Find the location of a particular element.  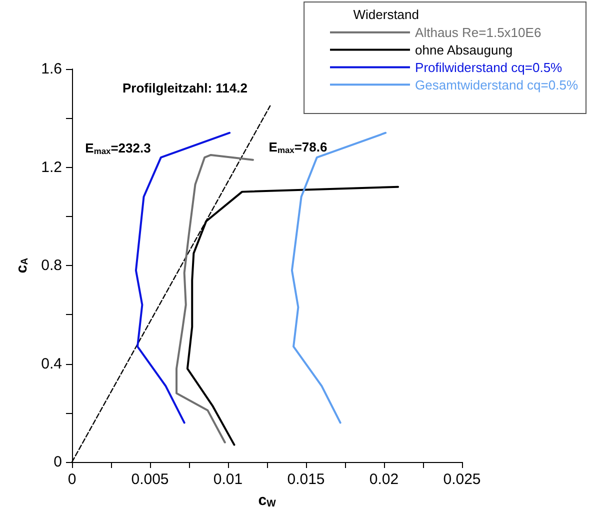

text: Profilwiderstand cq=0.5% is located at coordinates (489, 67).